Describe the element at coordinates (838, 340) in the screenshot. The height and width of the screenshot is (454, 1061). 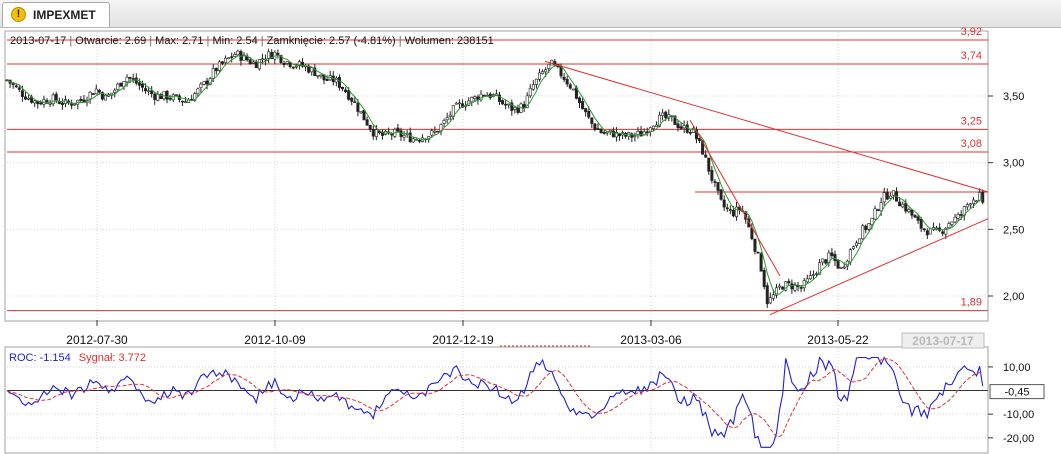
I see `x-tick-label: 2013-05-22` at that location.